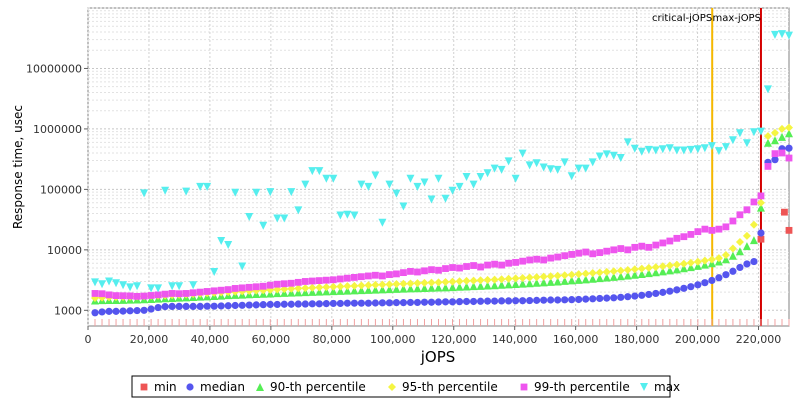 The height and width of the screenshot is (400, 800). I want to click on critical-jOPS-label: critical-jOPS, so click(682, 18).